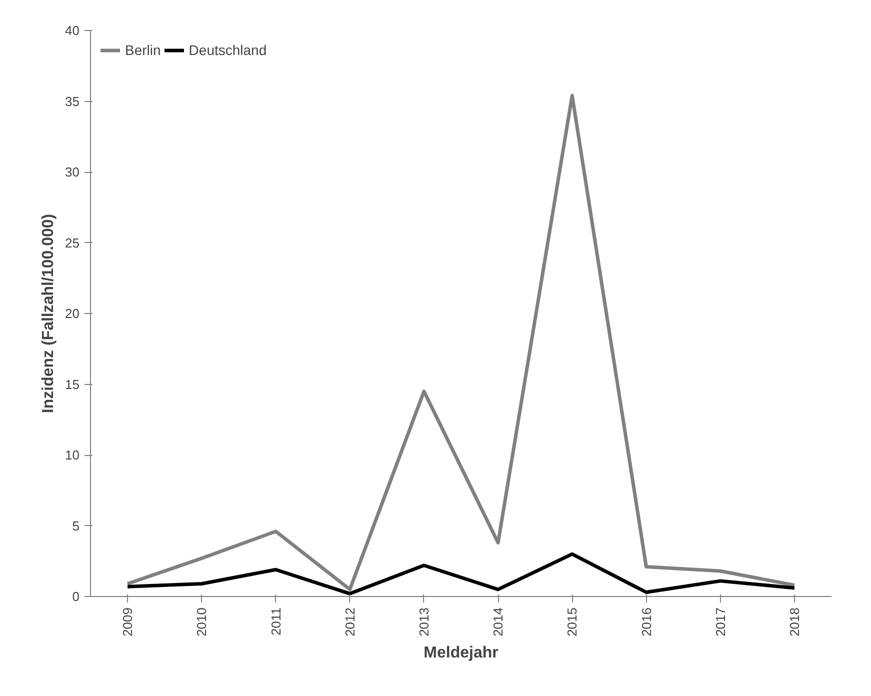  What do you see at coordinates (276, 621) in the screenshot?
I see `x-tick-label: 2011` at bounding box center [276, 621].